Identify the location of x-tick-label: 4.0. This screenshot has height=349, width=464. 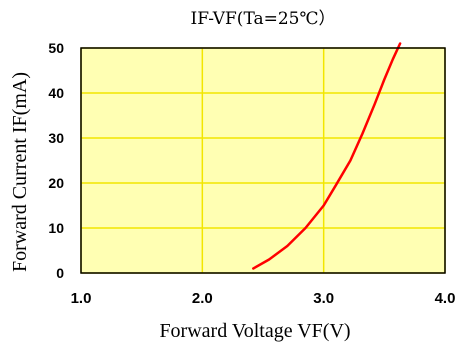
(445, 298).